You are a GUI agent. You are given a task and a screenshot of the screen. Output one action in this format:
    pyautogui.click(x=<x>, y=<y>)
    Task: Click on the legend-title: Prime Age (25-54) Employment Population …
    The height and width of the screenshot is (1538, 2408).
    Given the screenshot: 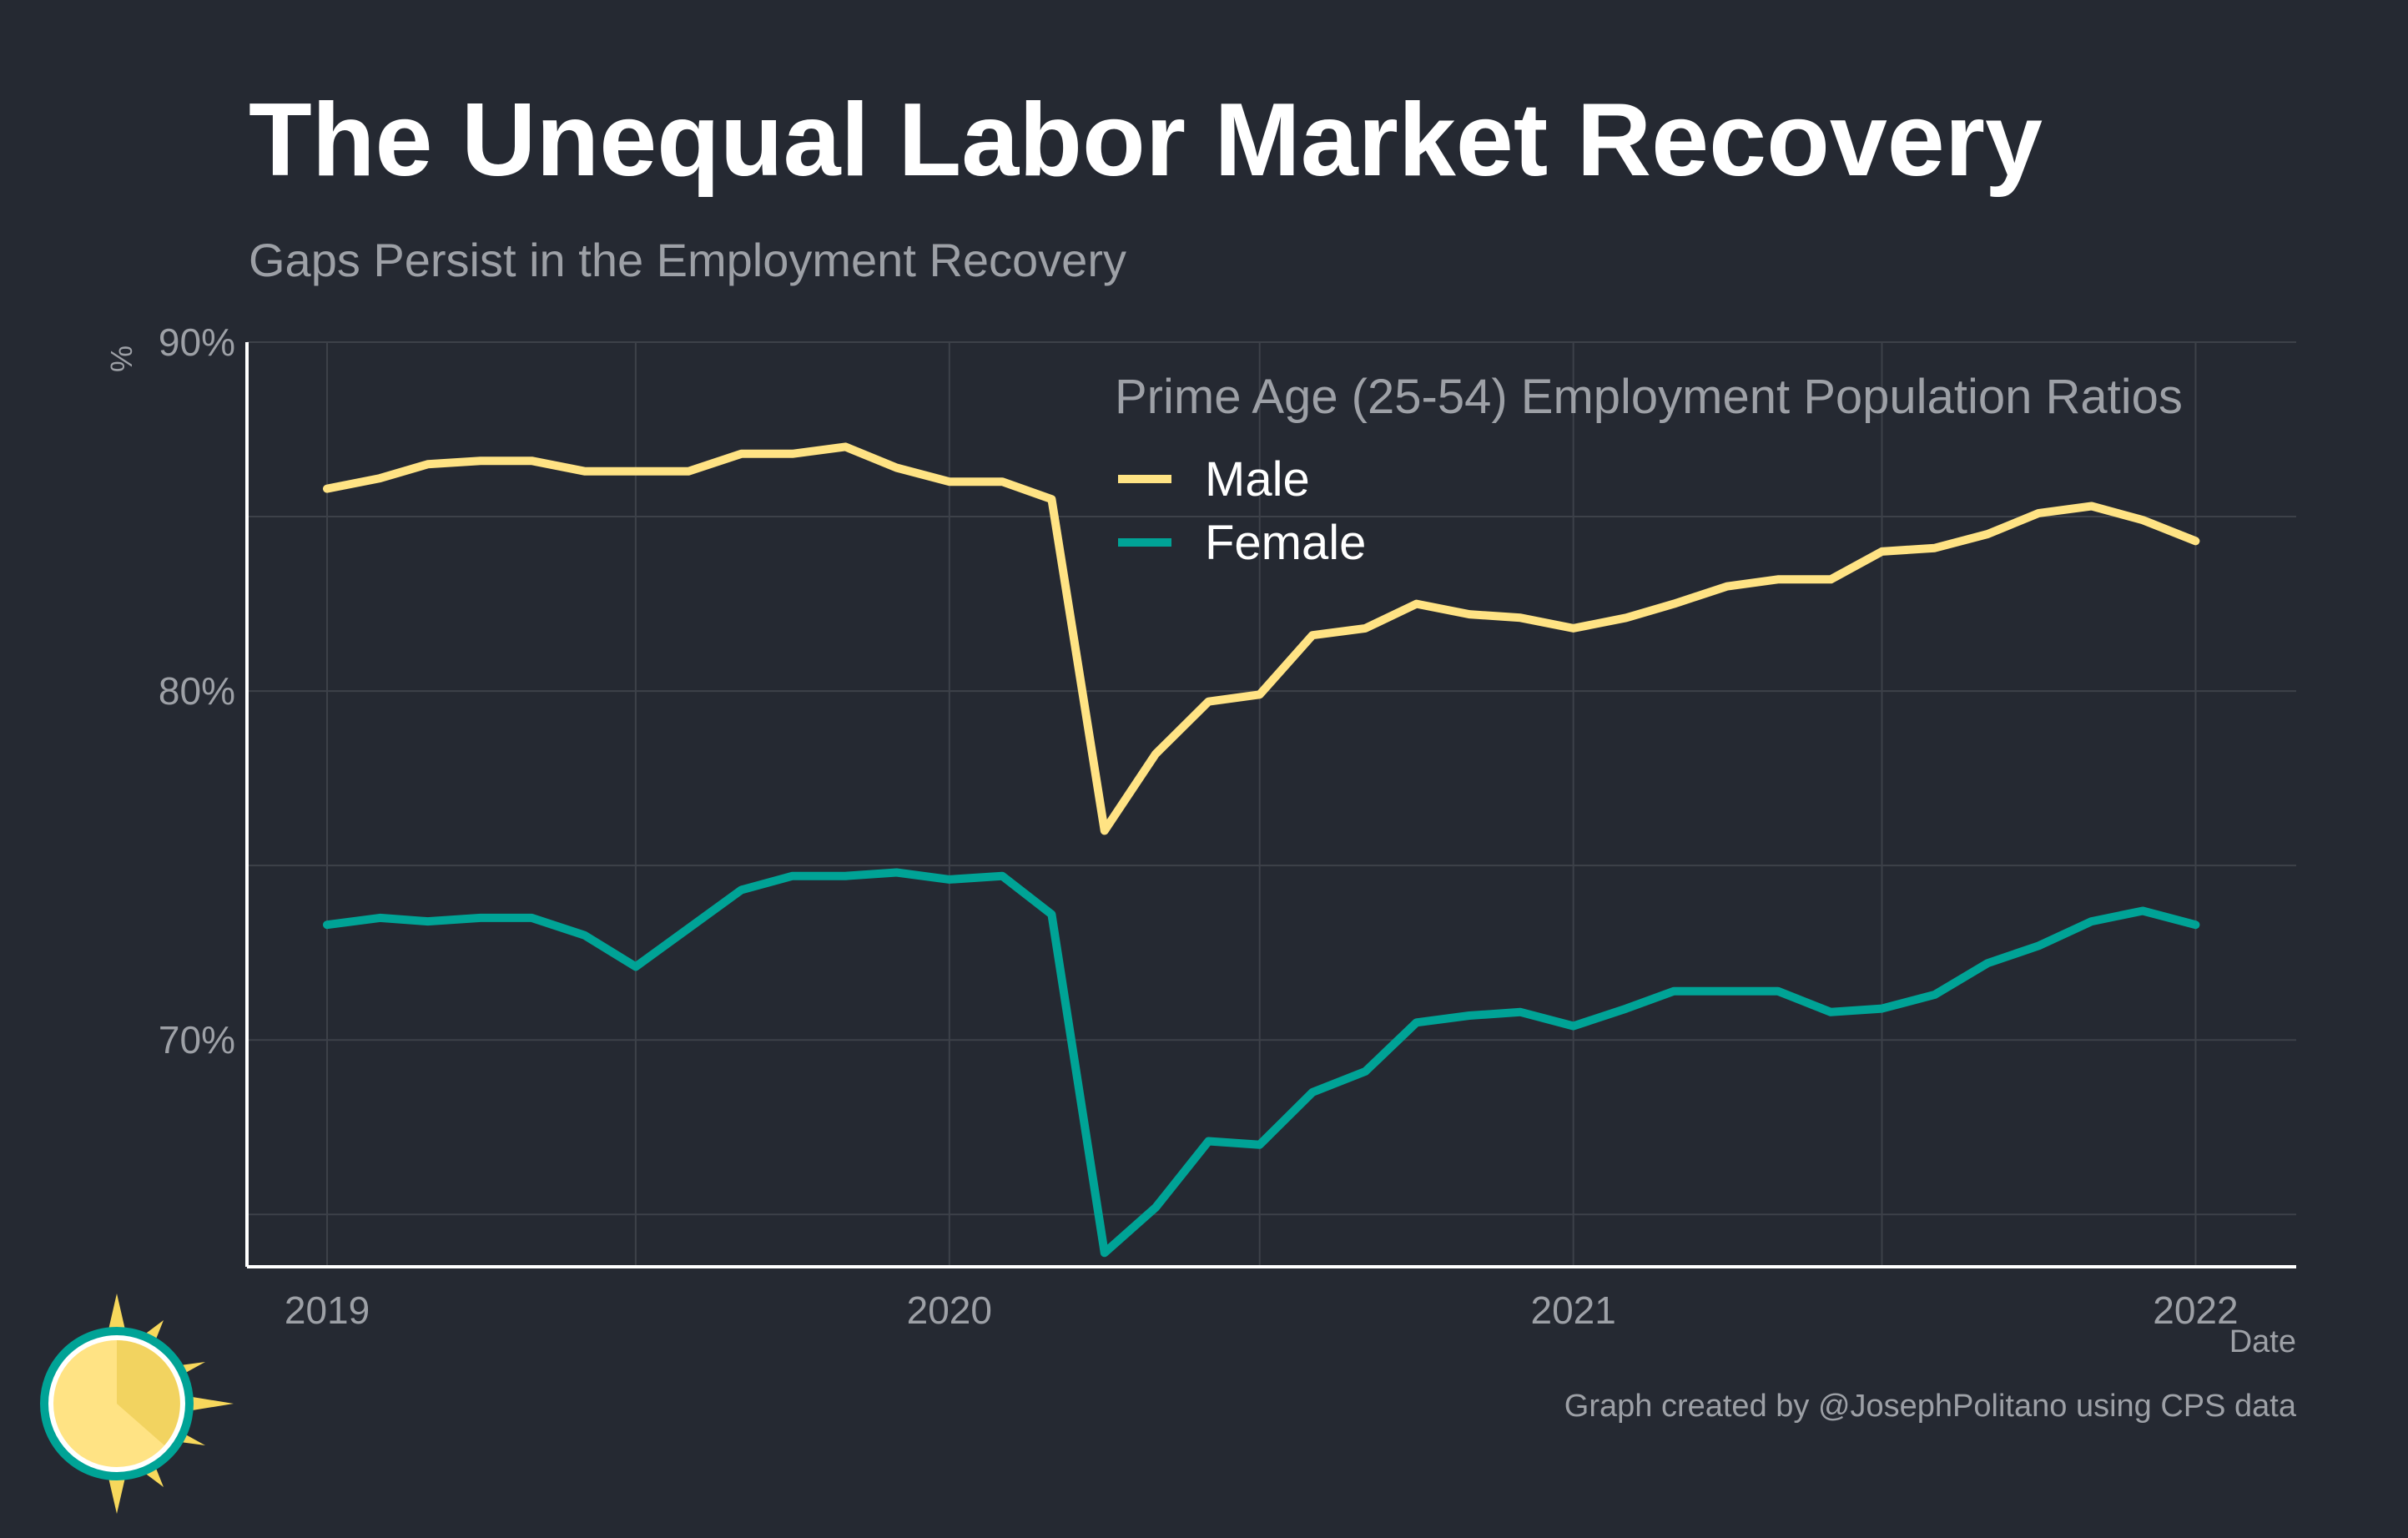 What is the action you would take?
    pyautogui.click(x=1649, y=397)
    